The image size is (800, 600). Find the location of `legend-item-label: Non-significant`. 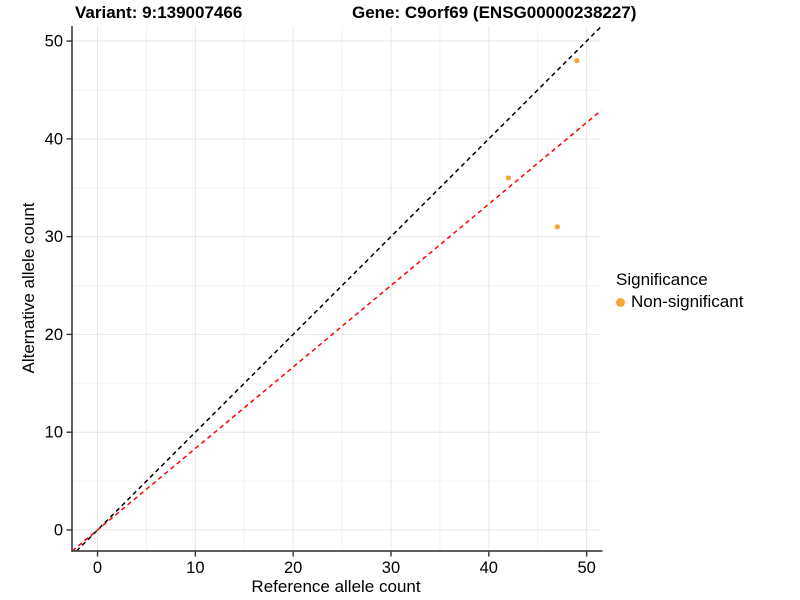

legend-item-label: Non-significant is located at coordinates (687, 302).